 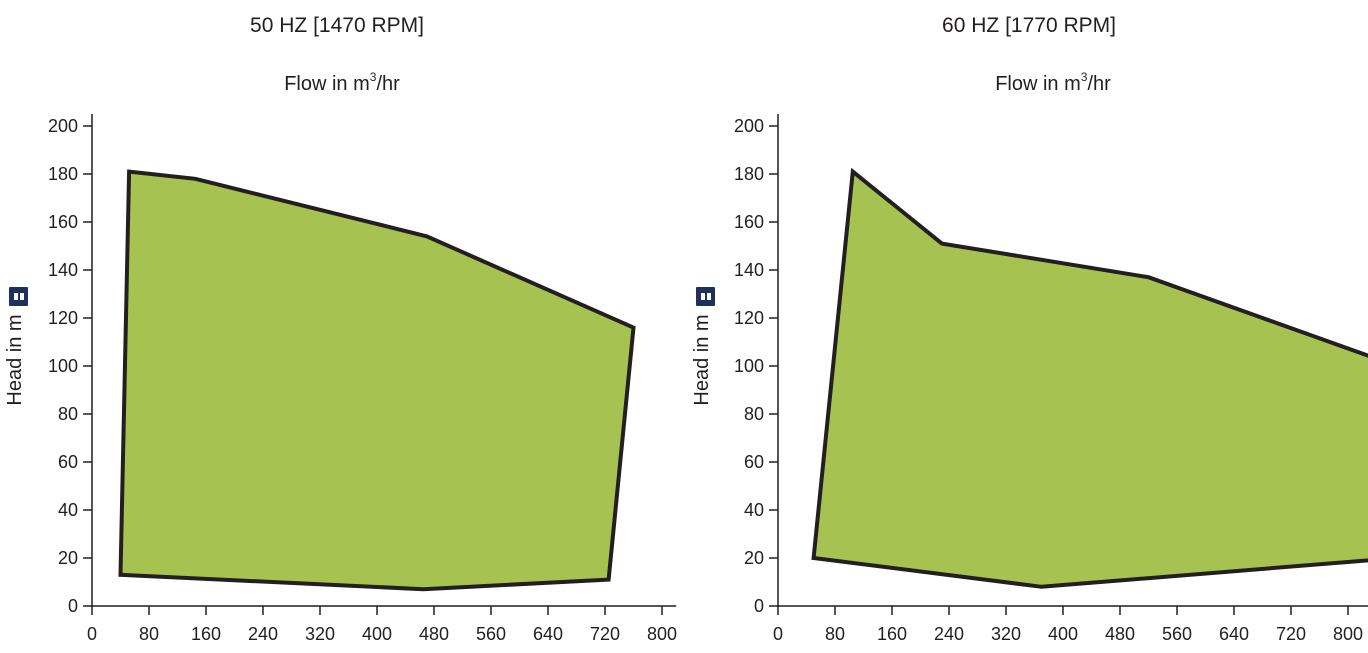 What do you see at coordinates (337, 25) in the screenshot?
I see `chart-title: 50 HZ [1470 RPM]` at bounding box center [337, 25].